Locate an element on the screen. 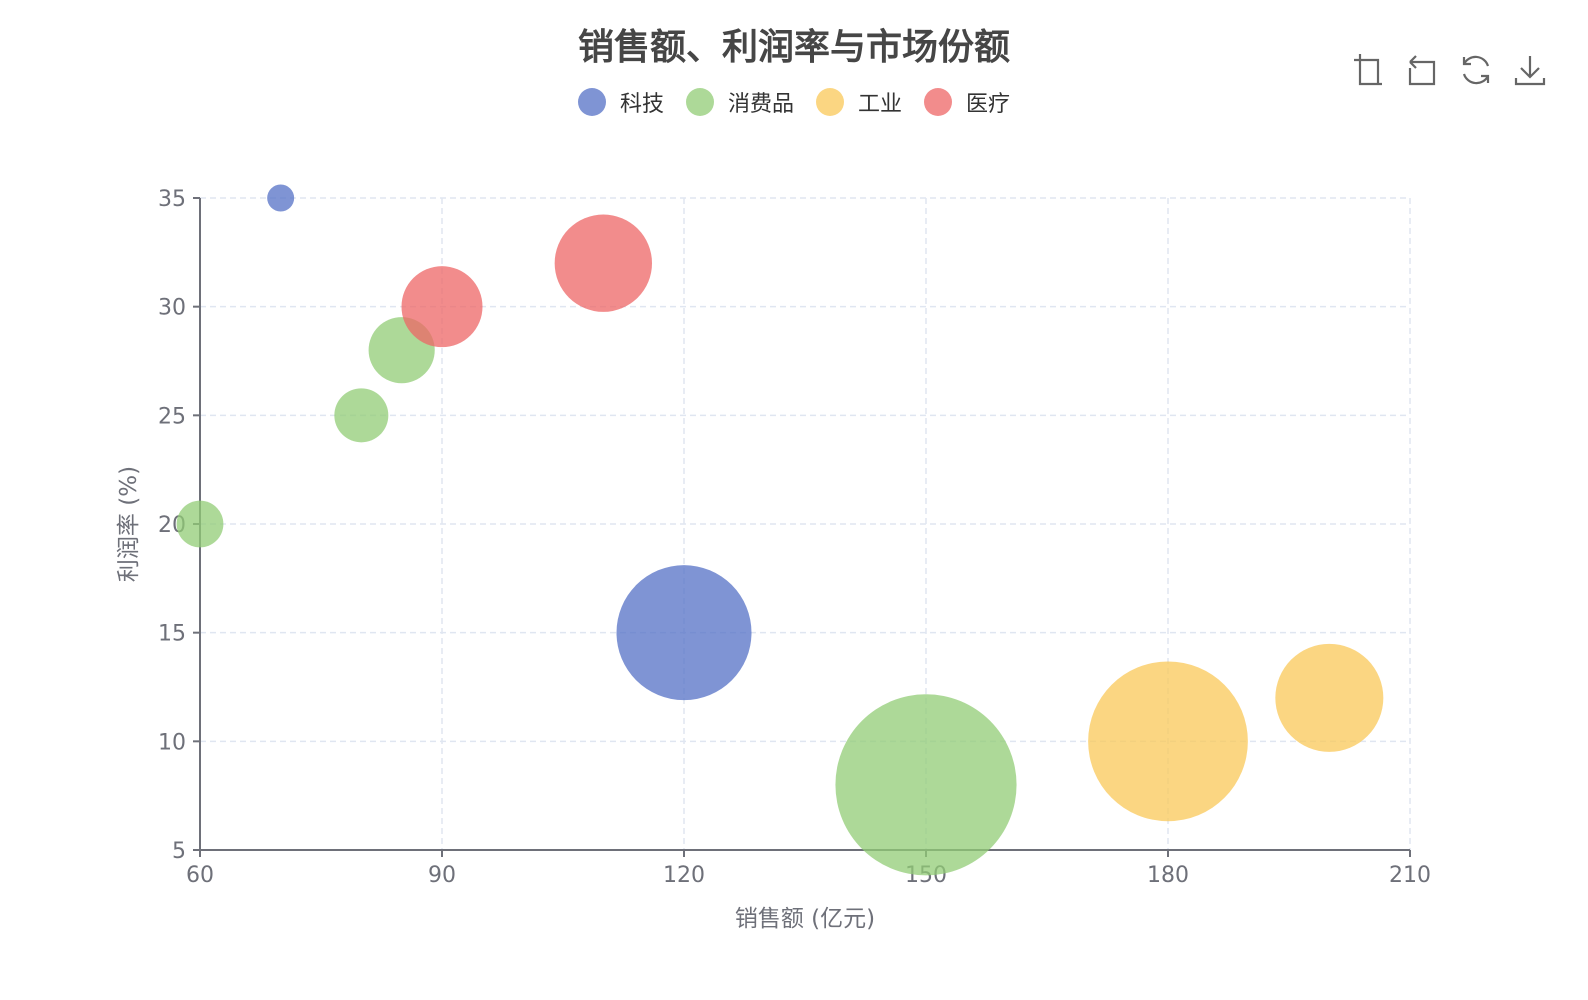 This screenshot has height=1000, width=1588. y-axis-label: 利润率 (%) is located at coordinates (129, 524).